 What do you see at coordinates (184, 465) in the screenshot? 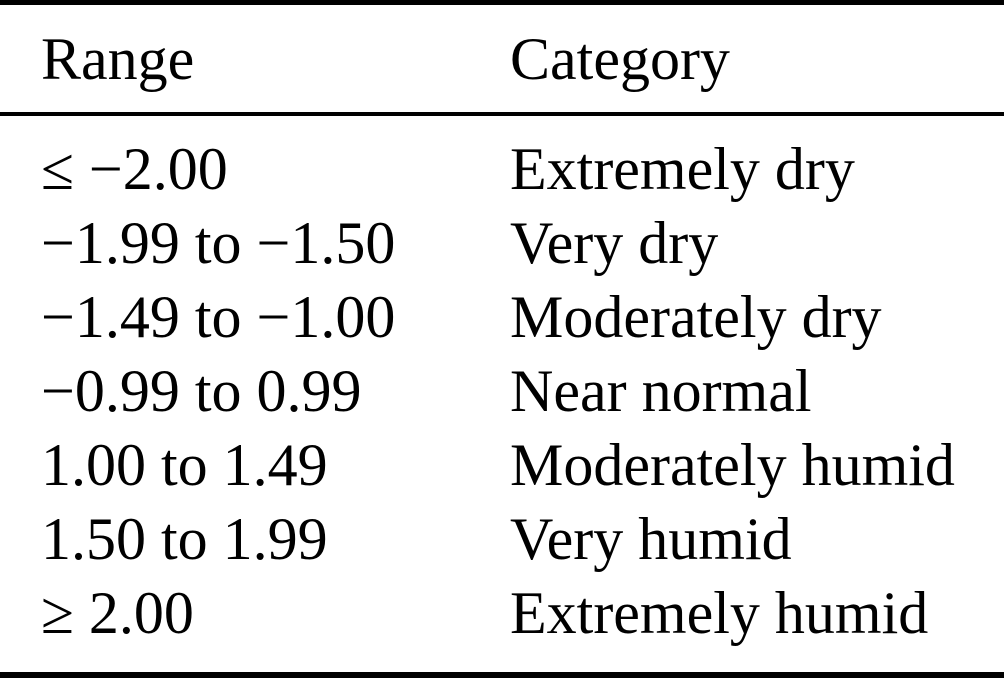
I see `range-cell: 1.00 to 1.49` at bounding box center [184, 465].